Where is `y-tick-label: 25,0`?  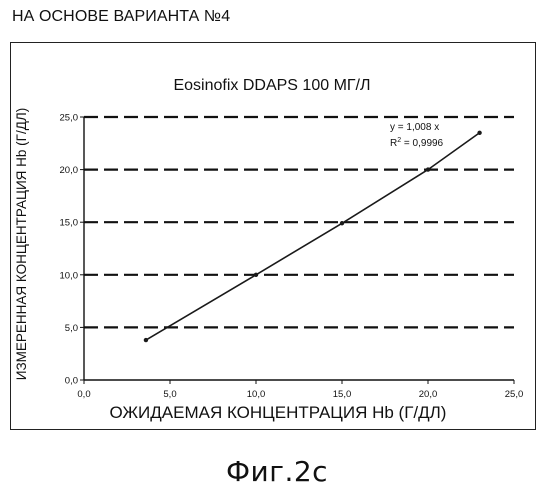
y-tick-label: 25,0 is located at coordinates (69, 118).